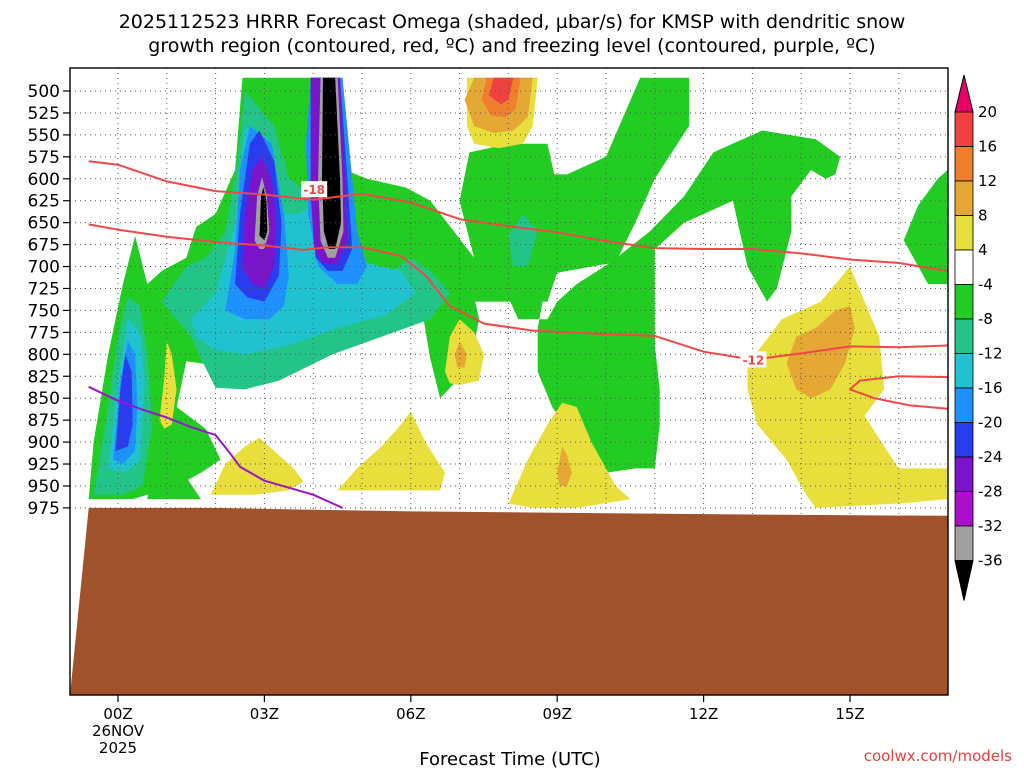  What do you see at coordinates (985, 285) in the screenshot?
I see `colorbar-label-5: -4` at bounding box center [985, 285].